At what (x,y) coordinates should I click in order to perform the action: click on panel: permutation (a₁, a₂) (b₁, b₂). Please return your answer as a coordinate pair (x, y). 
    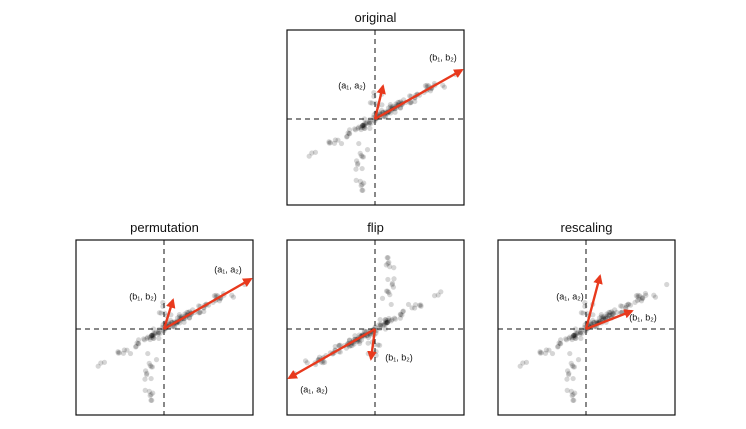
    Looking at the image, I should click on (164, 318).